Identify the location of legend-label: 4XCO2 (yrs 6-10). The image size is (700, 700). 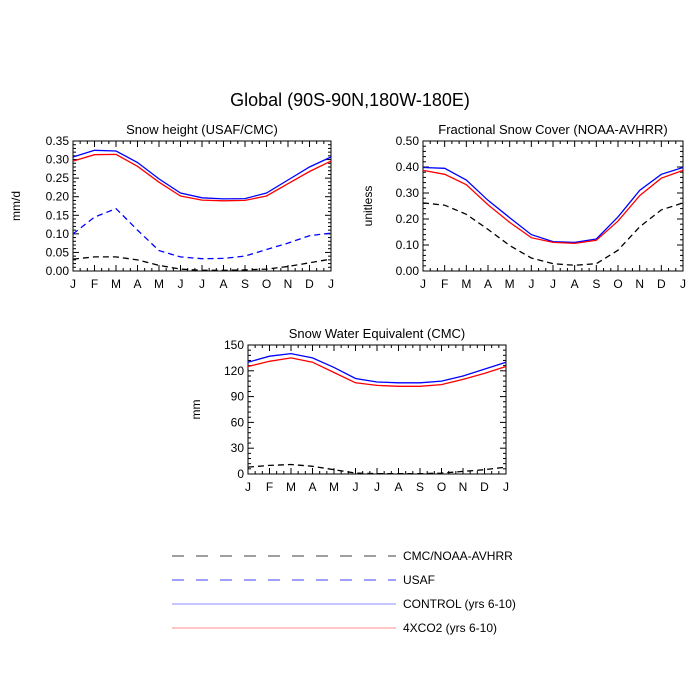
(450, 628).